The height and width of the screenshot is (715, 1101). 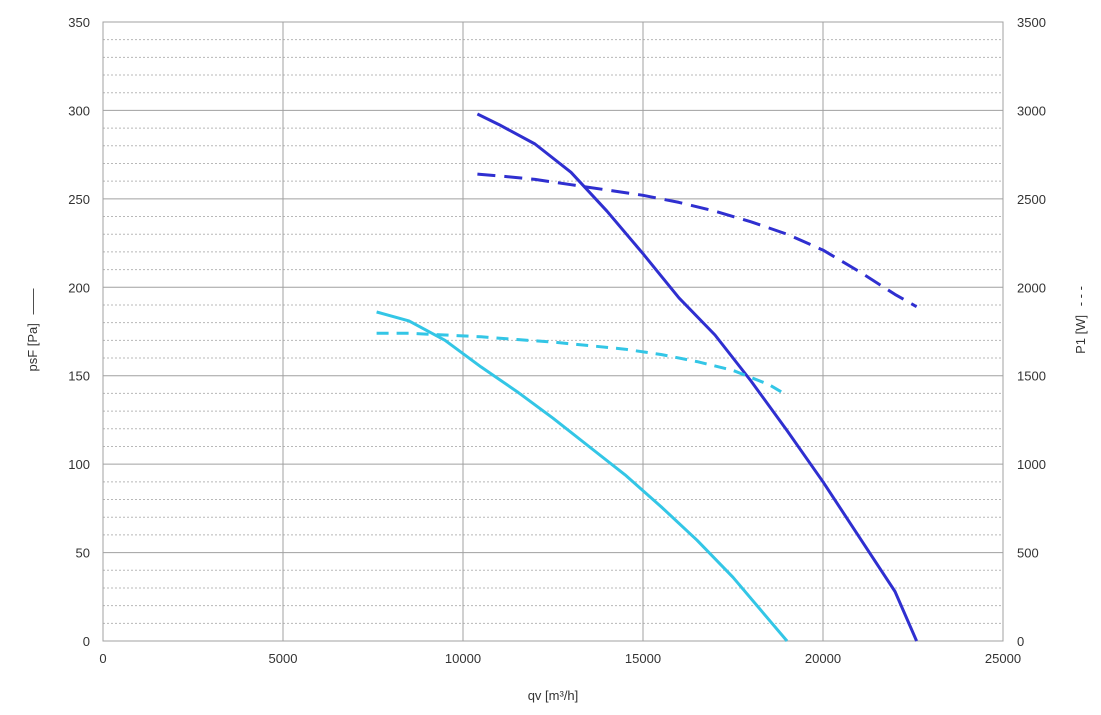 What do you see at coordinates (1031, 22) in the screenshot?
I see `y-right-tick-label: 3500` at bounding box center [1031, 22].